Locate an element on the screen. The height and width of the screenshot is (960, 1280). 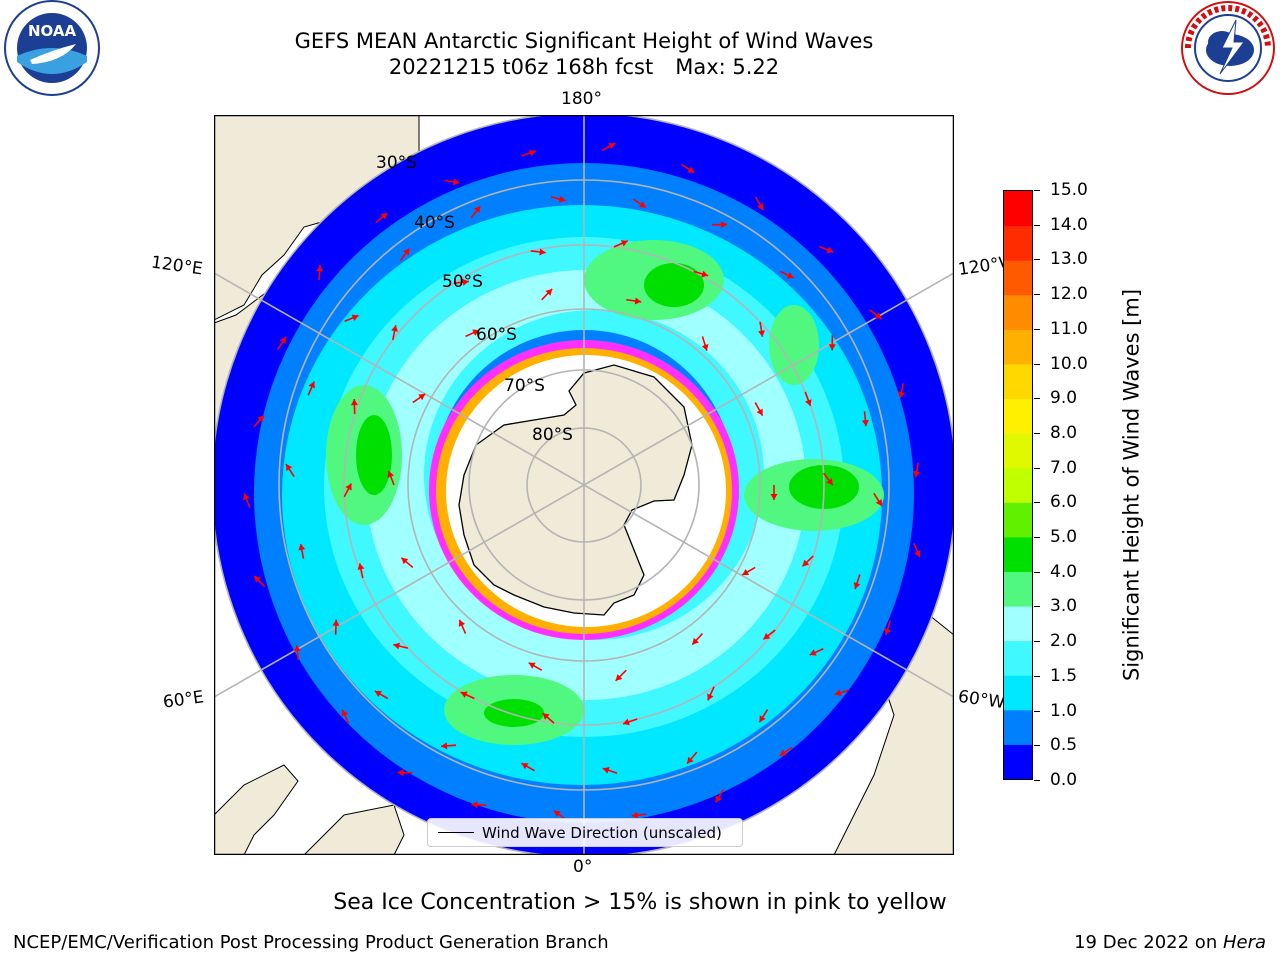
lat-label-40s: 40°S is located at coordinates (434, 223).